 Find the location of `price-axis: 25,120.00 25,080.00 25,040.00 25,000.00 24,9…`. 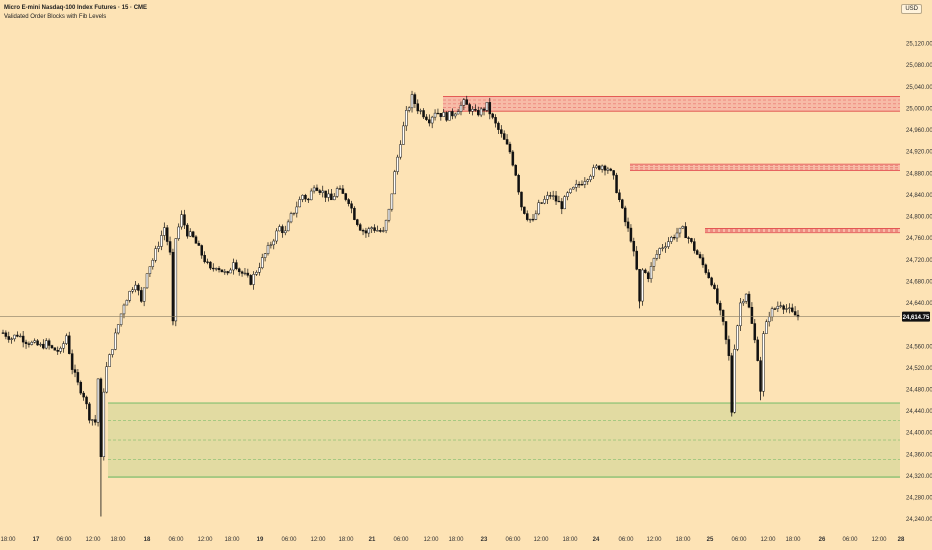

price-axis: 25,120.00 25,080.00 25,040.00 25,000.00 24,9… is located at coordinates (919, 283).